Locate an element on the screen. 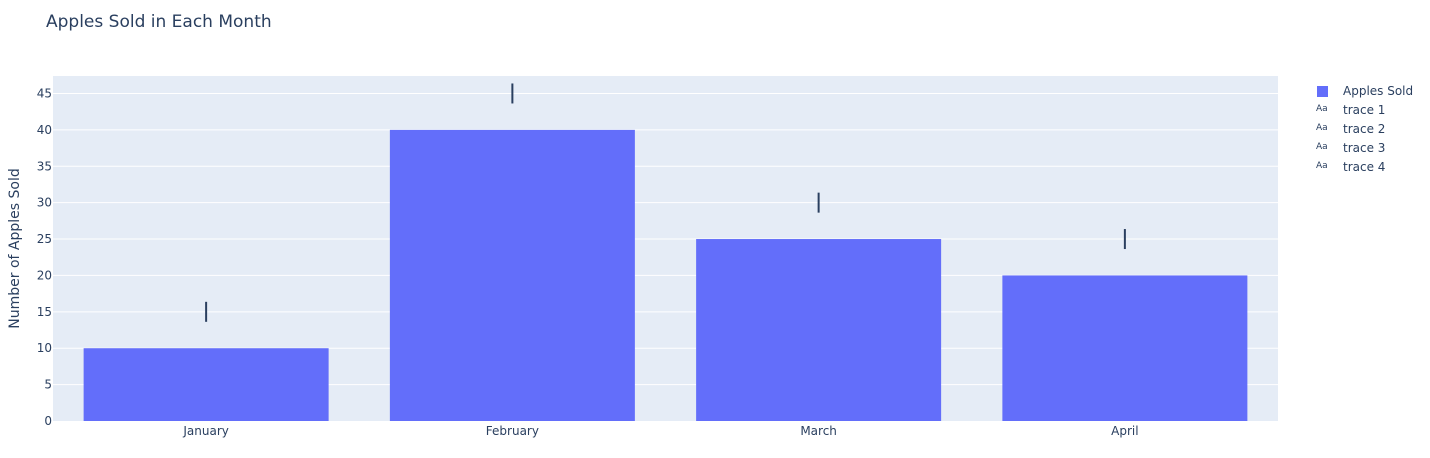 The height and width of the screenshot is (458, 1430). y-tick-label: 15 is located at coordinates (44, 312).